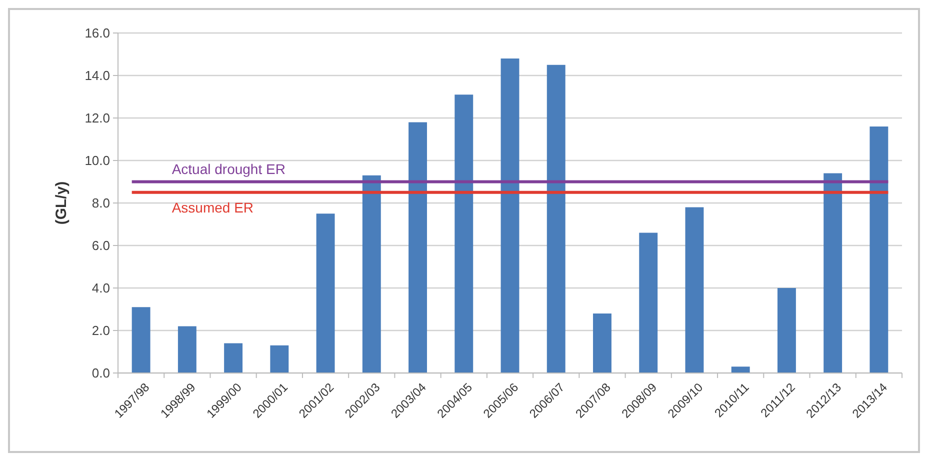 The height and width of the screenshot is (461, 928). Describe the element at coordinates (61, 203) in the screenshot. I see `y-axis-title: (GL/y)` at that location.